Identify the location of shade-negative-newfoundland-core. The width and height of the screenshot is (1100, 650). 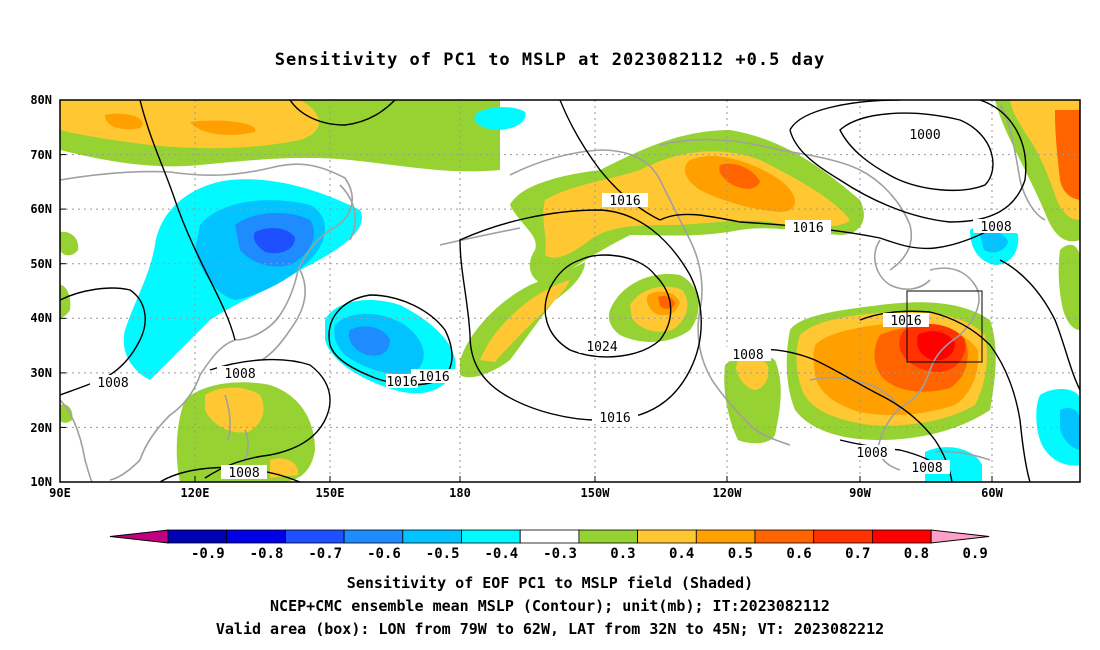
(994, 242).